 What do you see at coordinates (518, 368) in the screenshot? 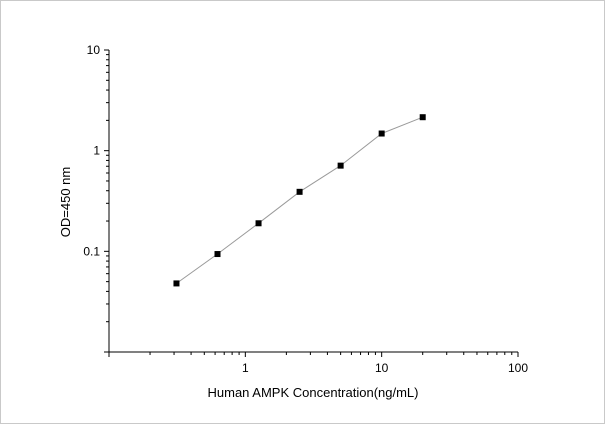
I see `x-tick-label: 100` at bounding box center [518, 368].